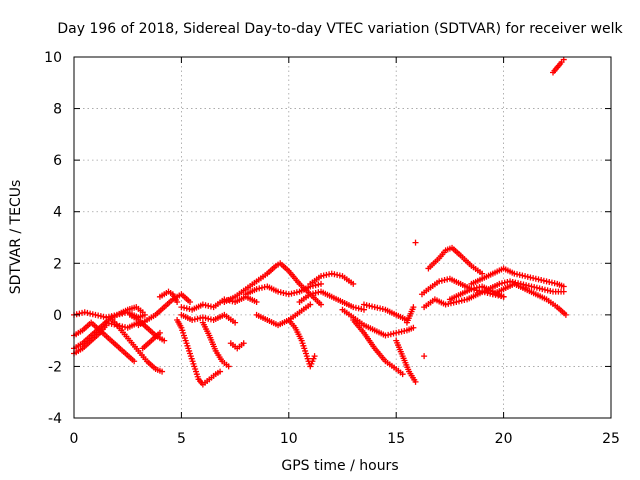  Describe the element at coordinates (339, 466) in the screenshot. I see `x-axis-label: GPS time / hours` at that location.